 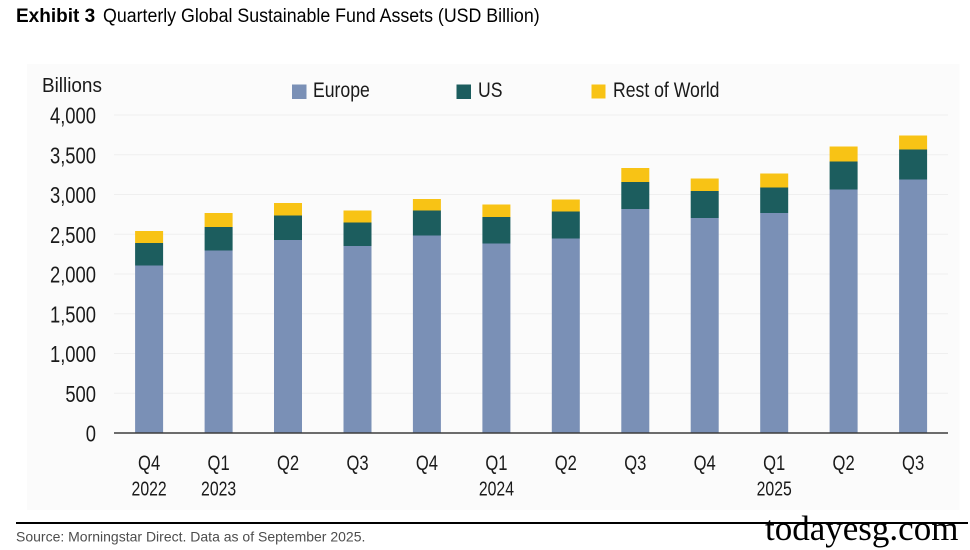 I want to click on svg-text: 3,500, so click(x=73, y=155).